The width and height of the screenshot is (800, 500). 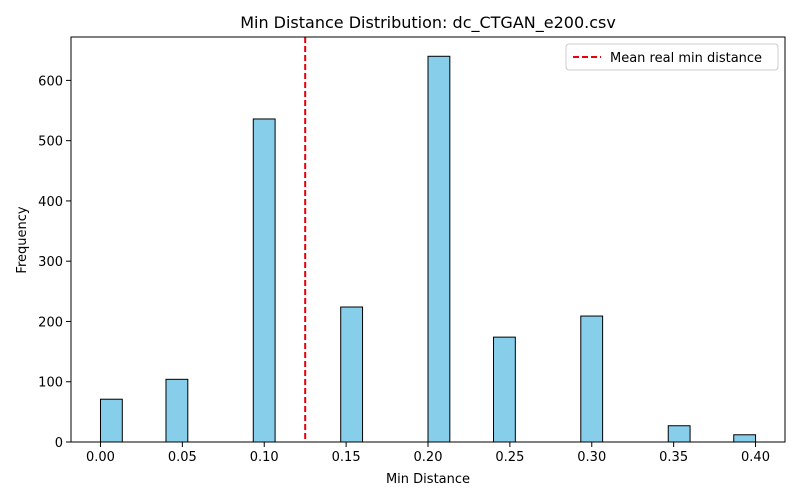 I want to click on x-axis-label: Min Distance, so click(x=428, y=479).